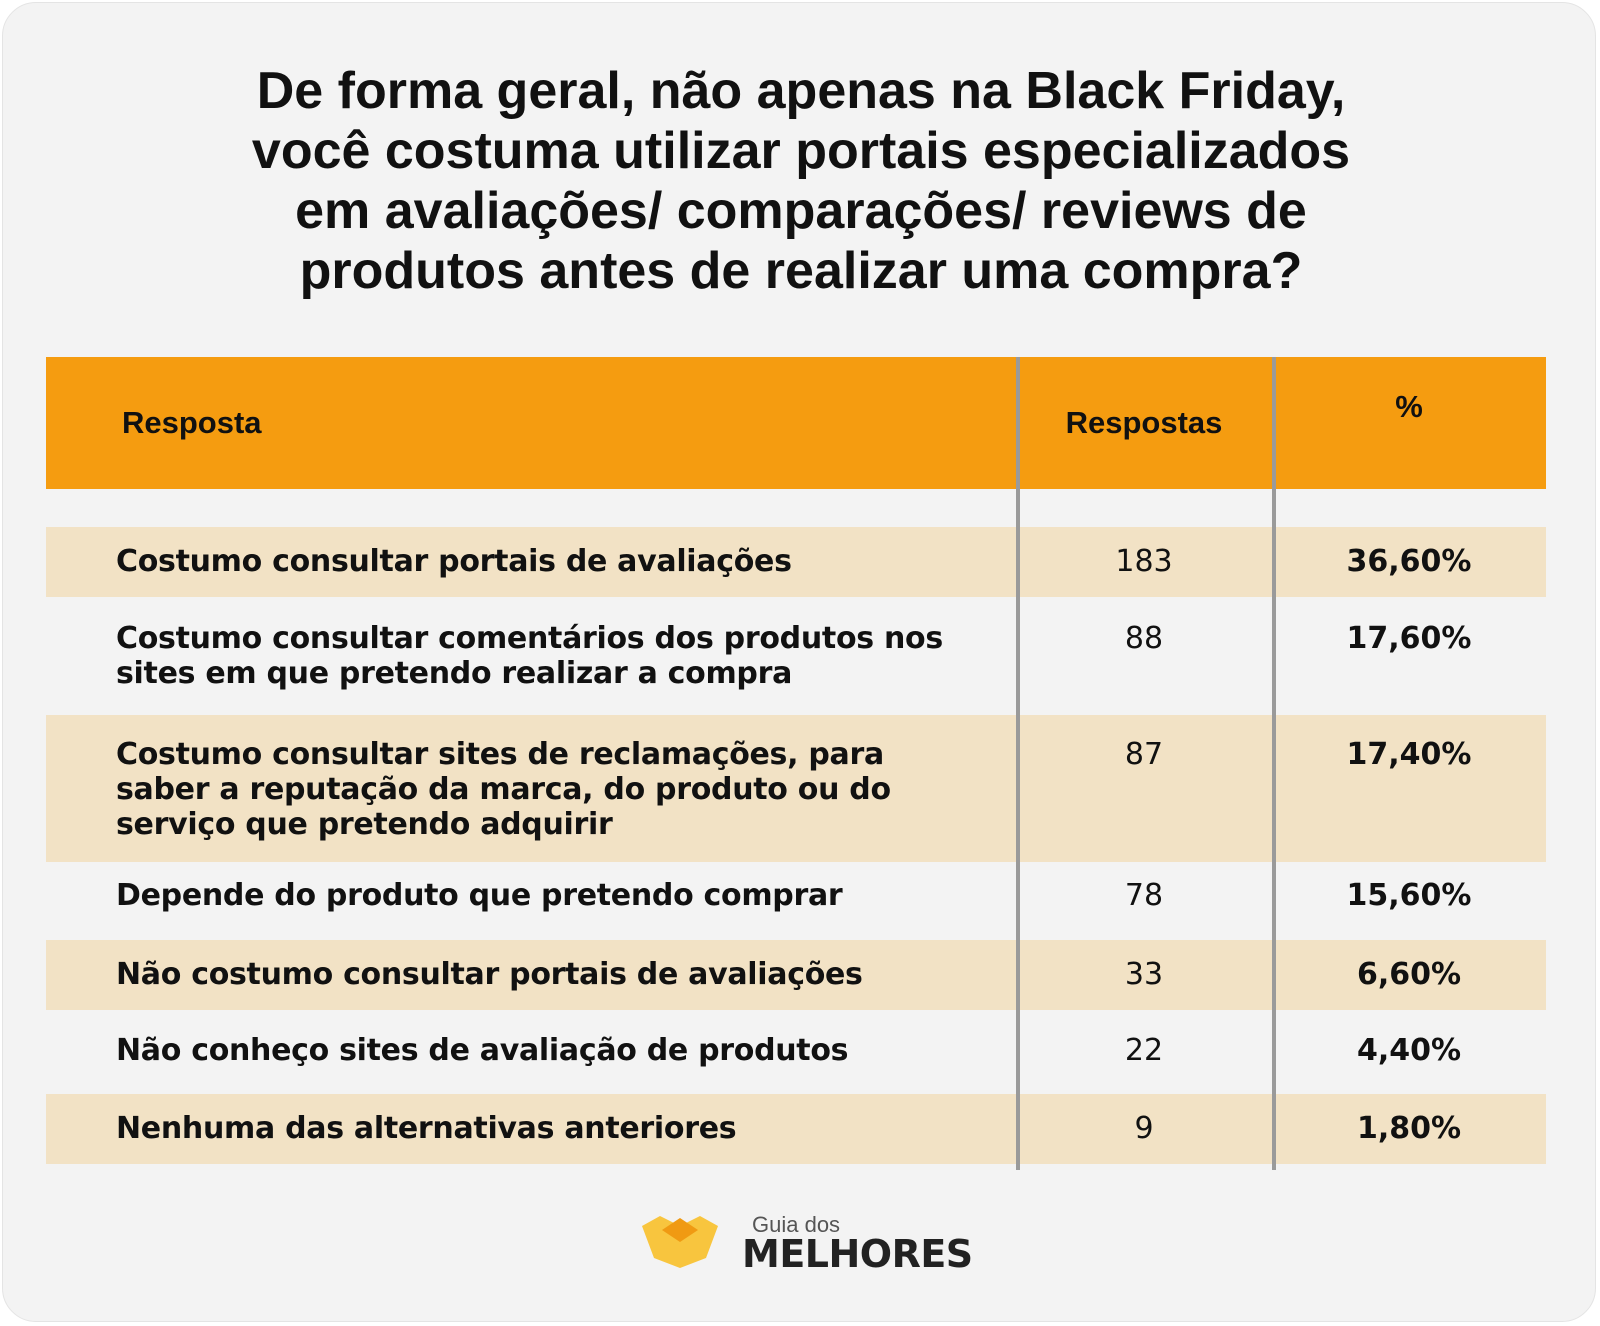 The height and width of the screenshot is (1326, 1600). I want to click on logo-text-small: Guia dos, so click(796, 1224).